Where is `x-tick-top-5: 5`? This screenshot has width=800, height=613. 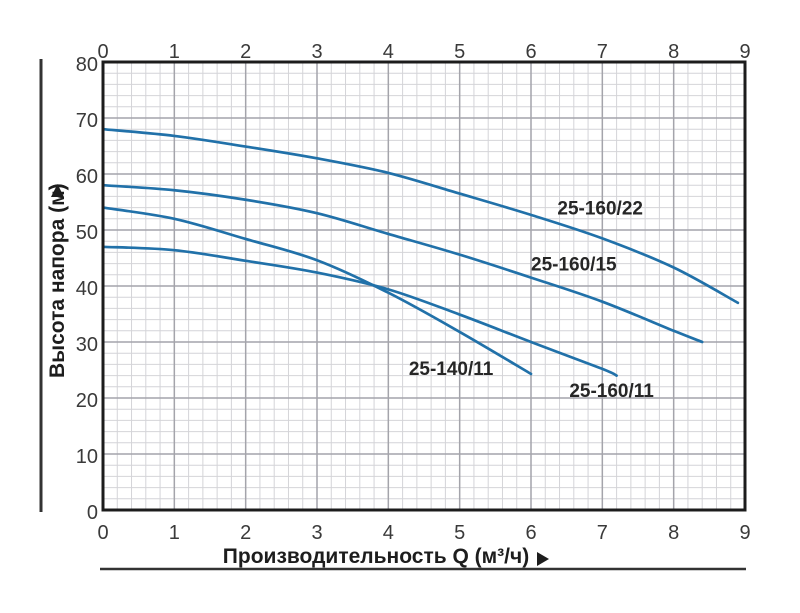 x-tick-top-5: 5 is located at coordinates (459, 52).